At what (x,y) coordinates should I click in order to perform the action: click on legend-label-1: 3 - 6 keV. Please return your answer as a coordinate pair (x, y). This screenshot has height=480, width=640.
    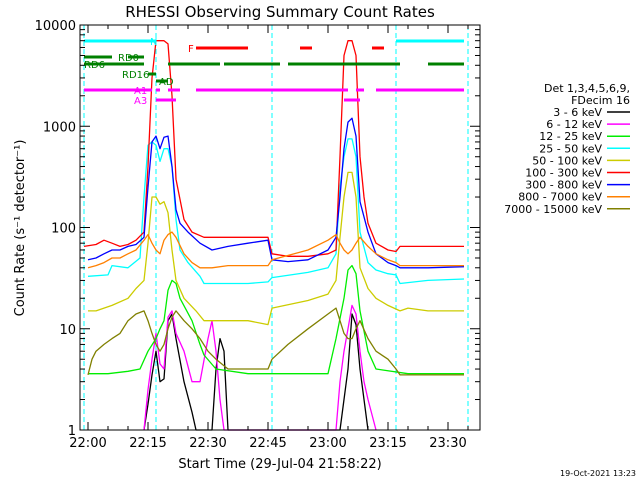
    Looking at the image, I should click on (577, 112).